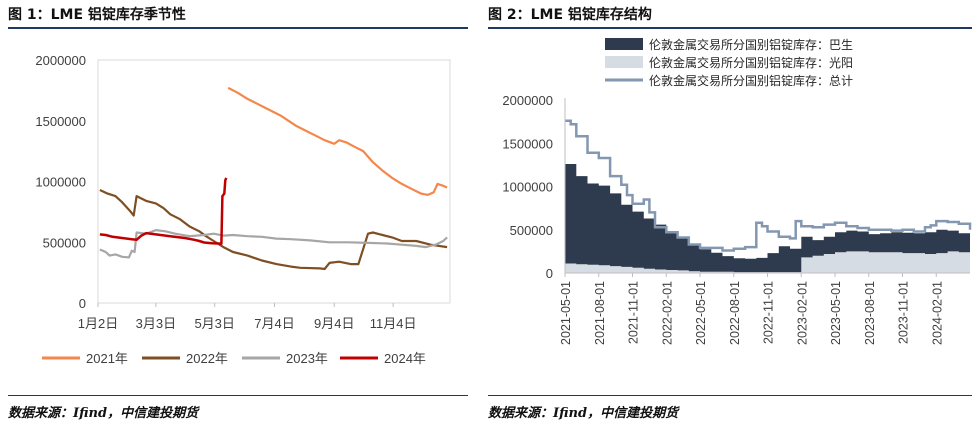 The image size is (980, 427). I want to click on chart-2-area-basheng, so click(767, 218).